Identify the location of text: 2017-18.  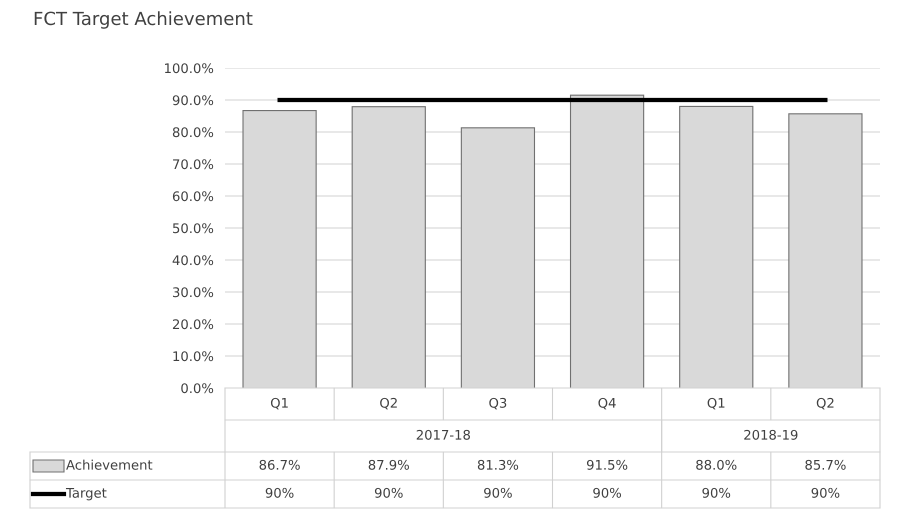
(443, 435).